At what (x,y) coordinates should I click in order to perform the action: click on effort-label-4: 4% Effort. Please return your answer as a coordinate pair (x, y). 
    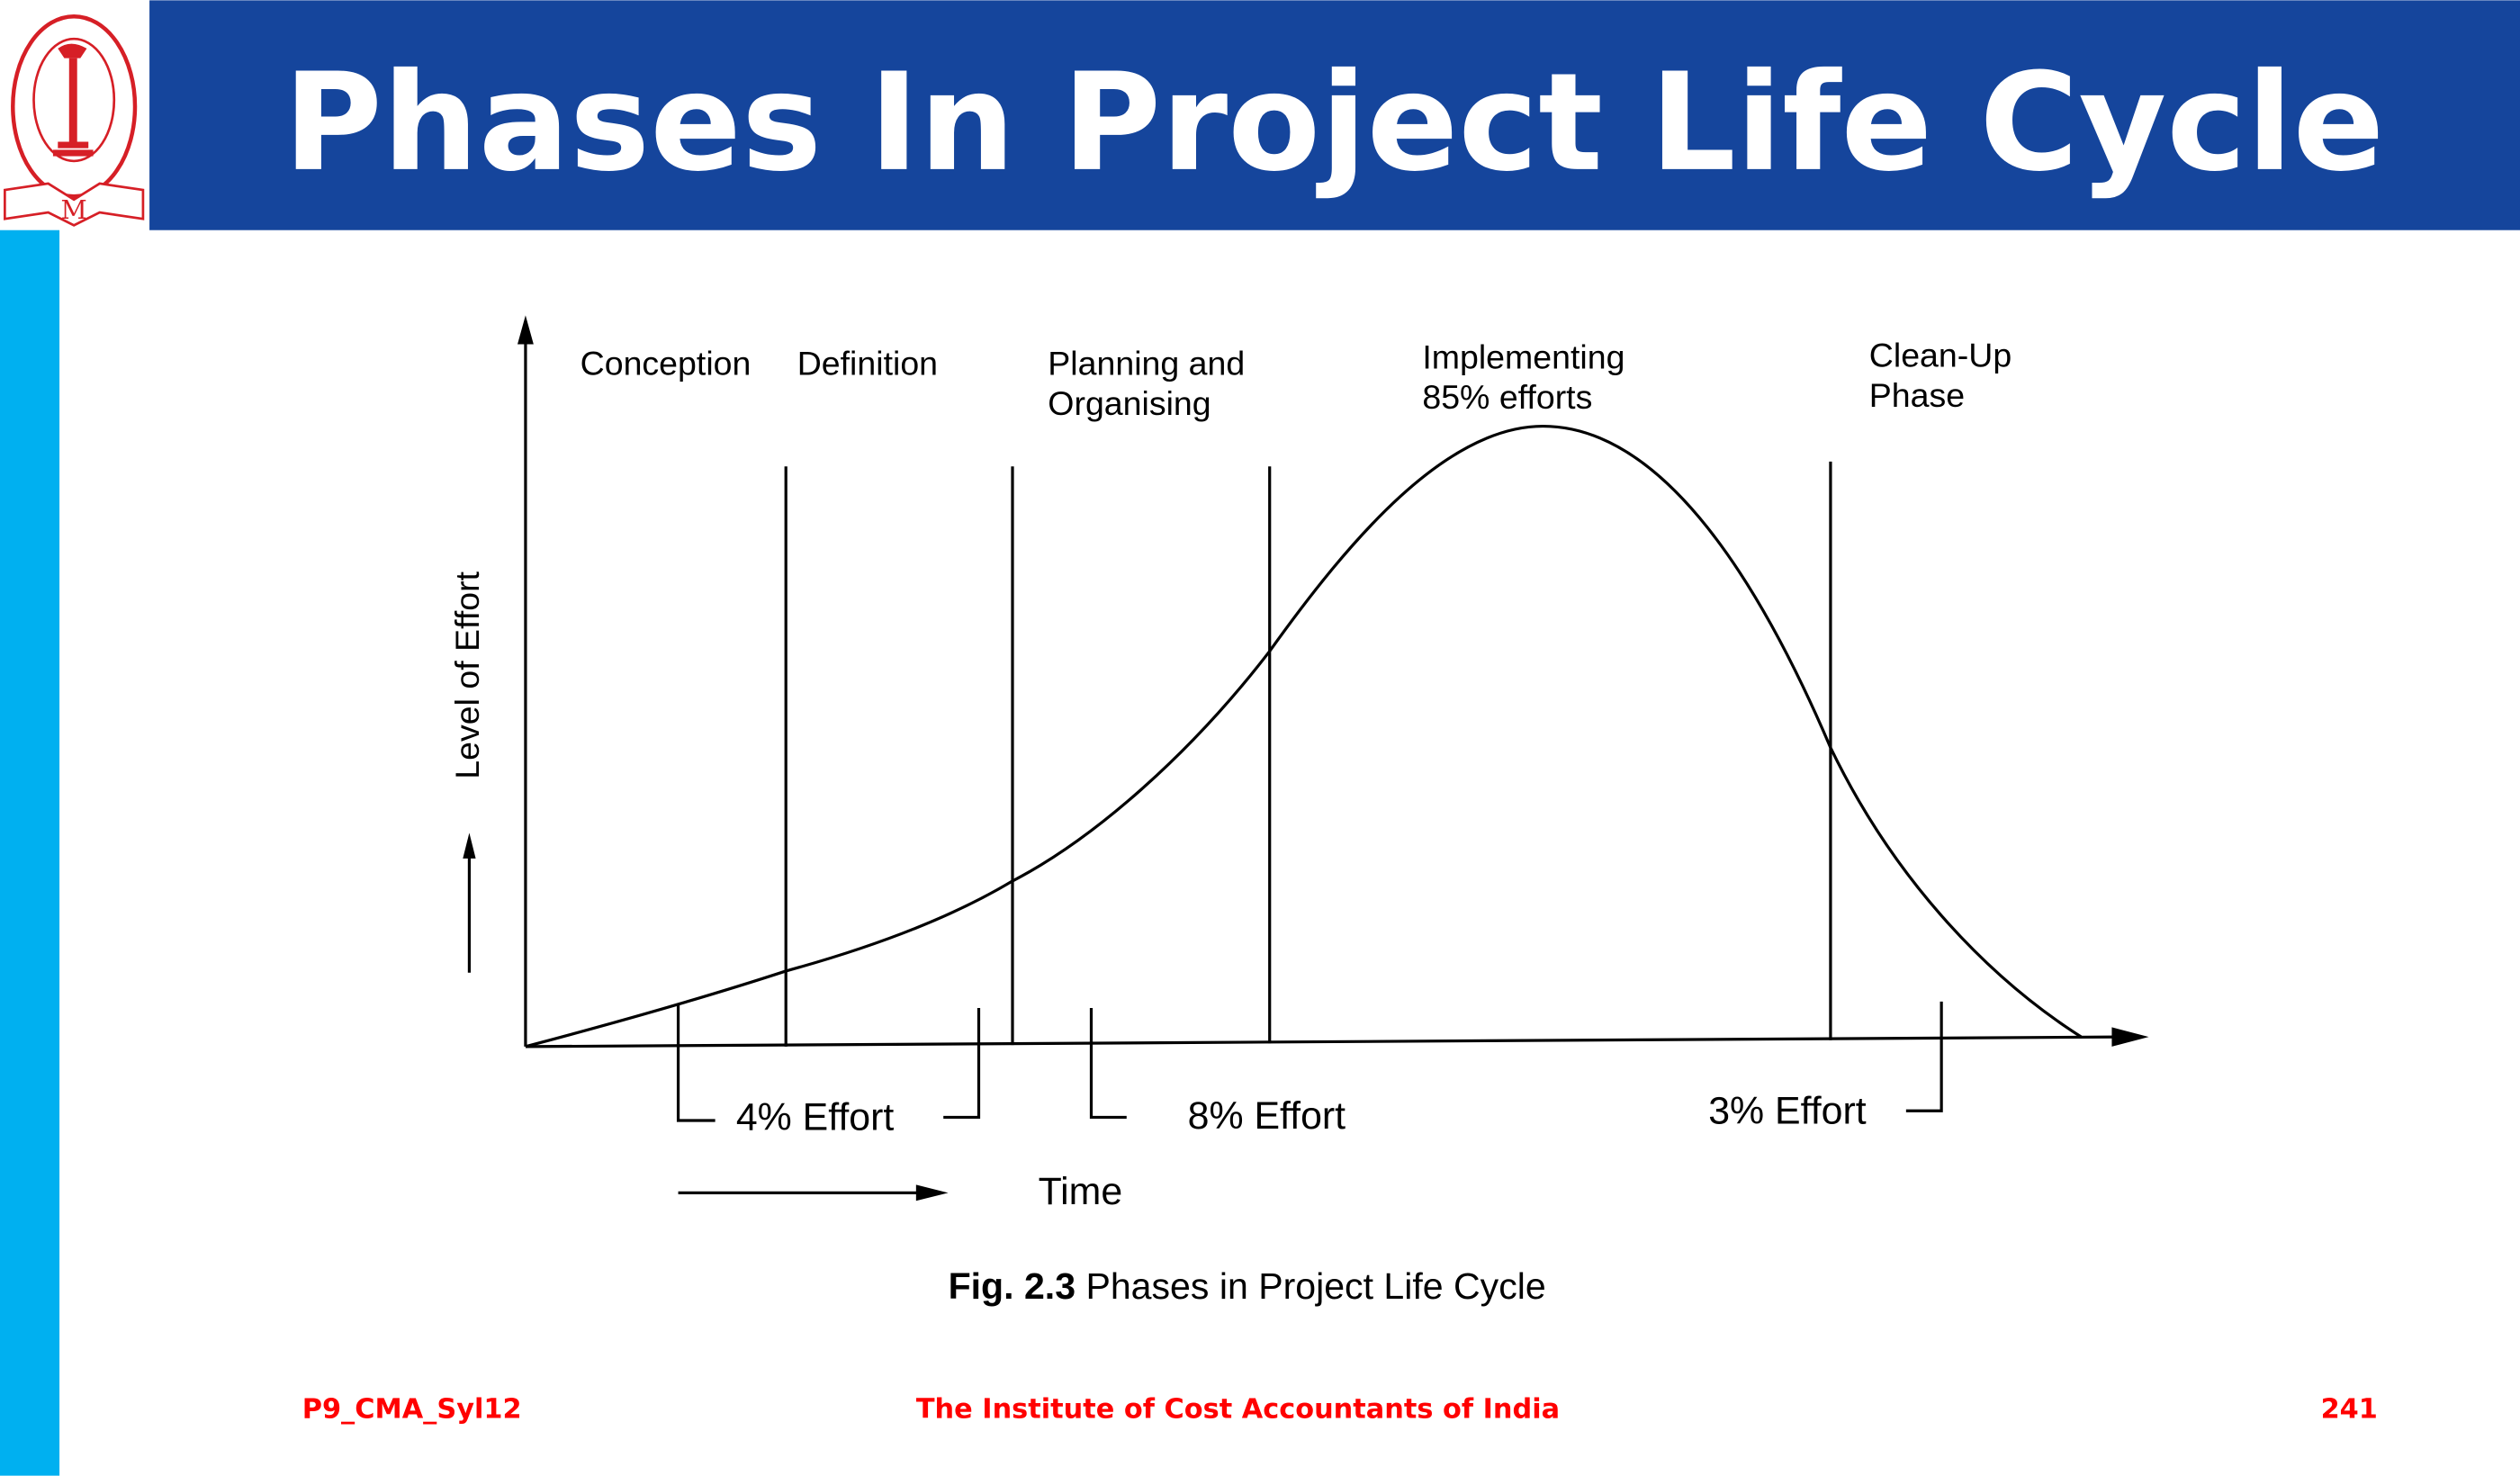
    Looking at the image, I should click on (816, 1117).